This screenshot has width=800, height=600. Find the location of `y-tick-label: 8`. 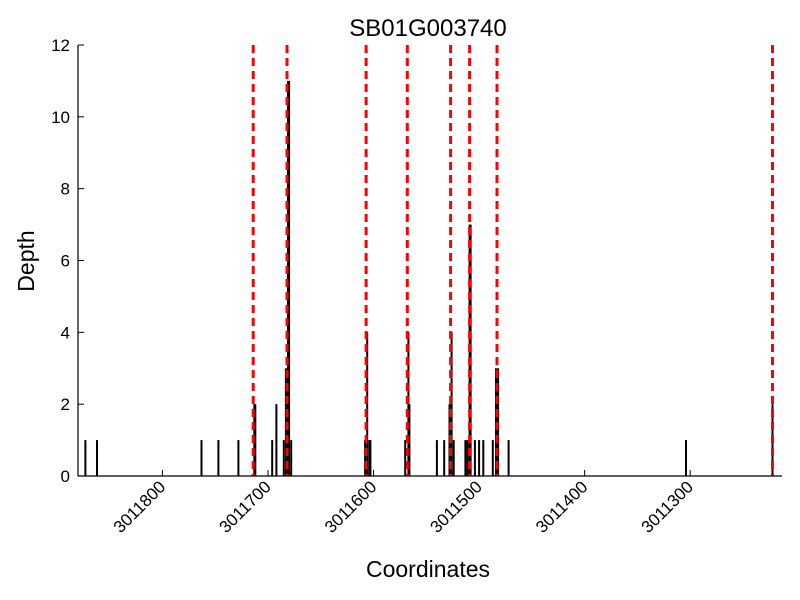

y-tick-label: 8 is located at coordinates (65, 189).